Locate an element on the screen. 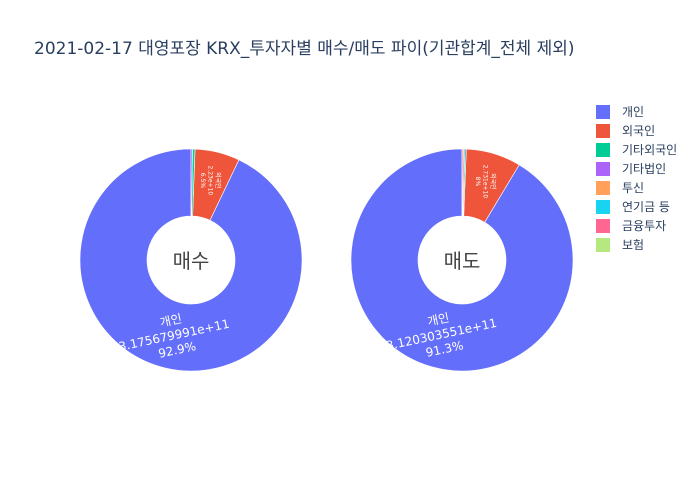 The width and height of the screenshot is (700, 500). legend-item-2: 외국인 is located at coordinates (636, 130).